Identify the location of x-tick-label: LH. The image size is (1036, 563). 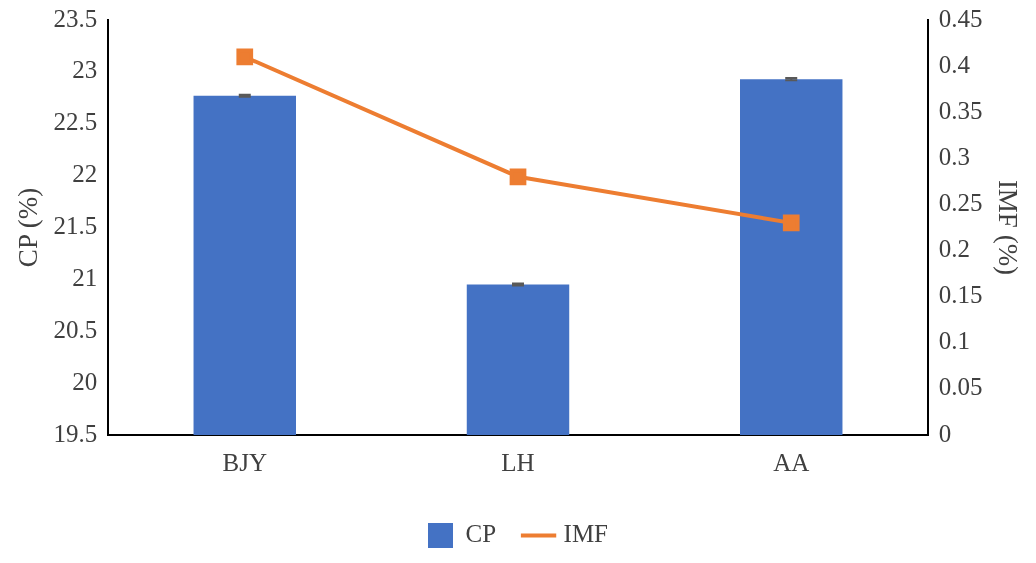
(518, 462).